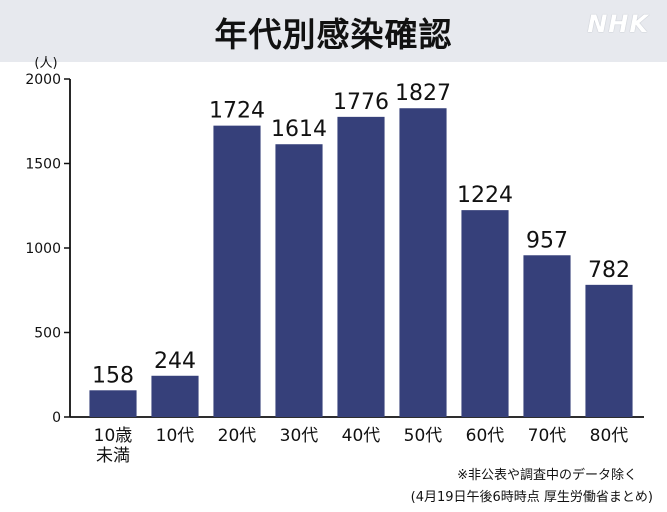 The width and height of the screenshot is (667, 512). What do you see at coordinates (531, 497) in the screenshot?
I see `source-note: (4月19日午後6時時点 厚生労働省まとめ)` at bounding box center [531, 497].